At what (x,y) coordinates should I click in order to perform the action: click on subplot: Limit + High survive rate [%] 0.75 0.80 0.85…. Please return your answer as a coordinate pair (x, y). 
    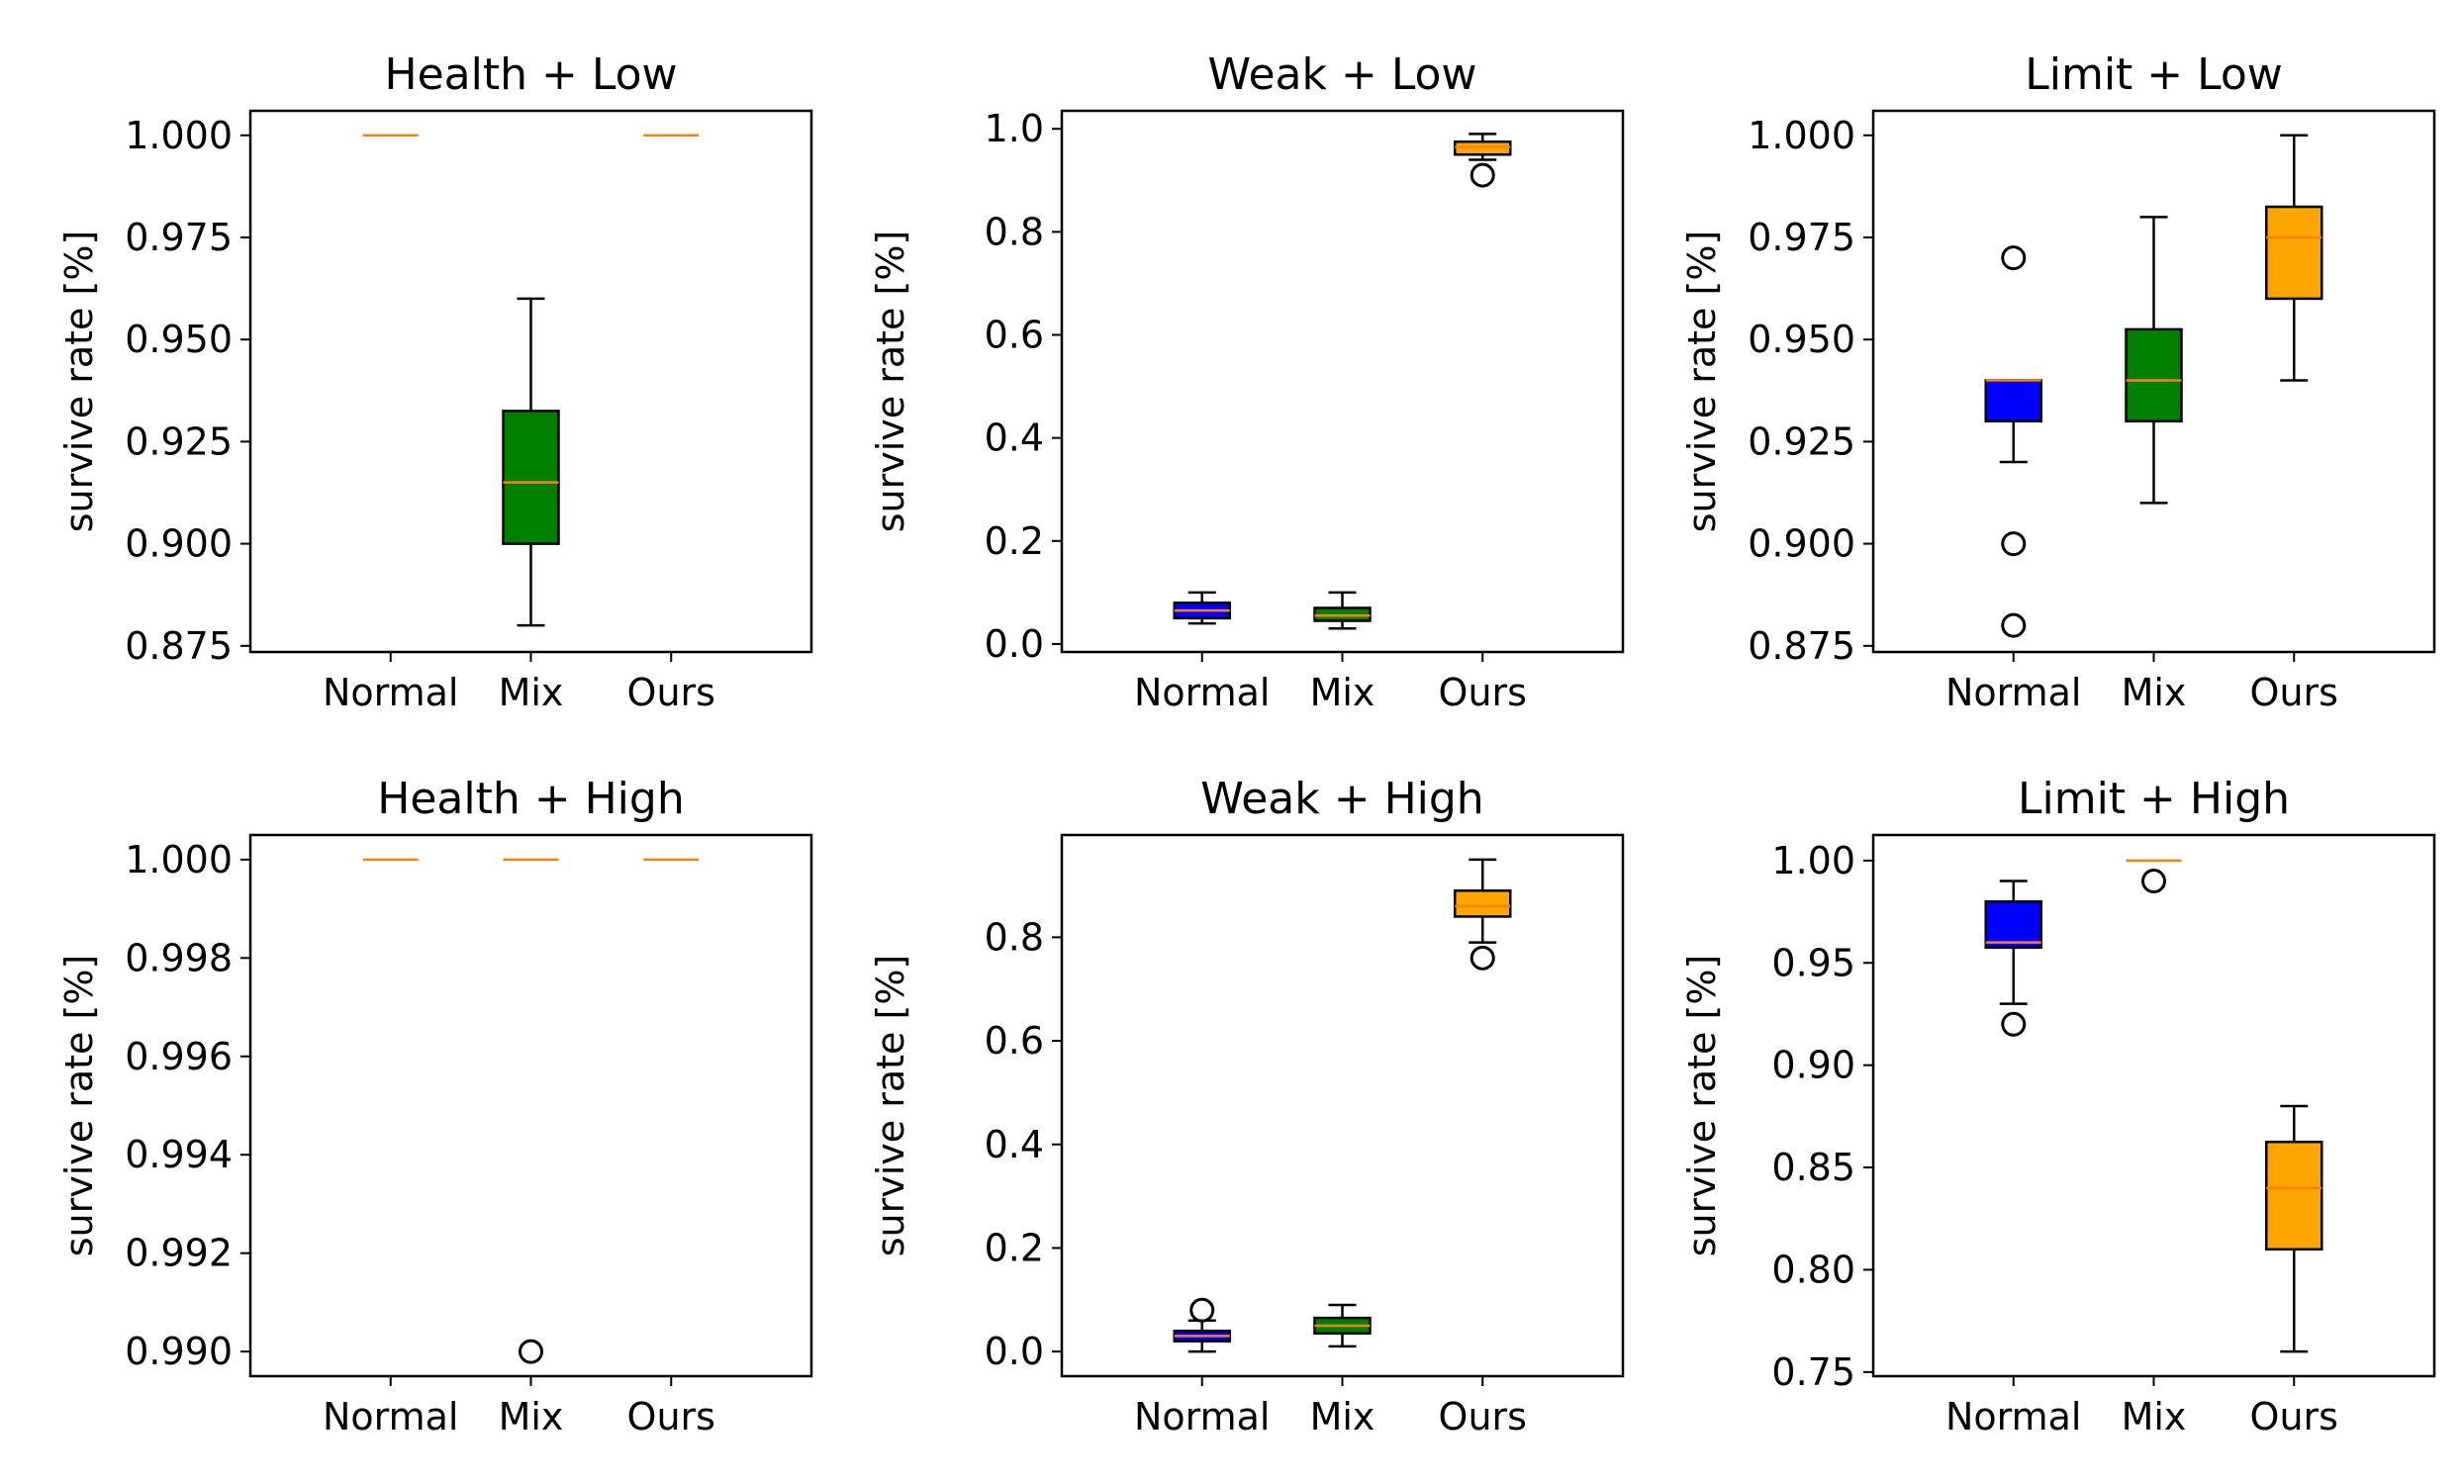
    Looking at the image, I should click on (2058, 1106).